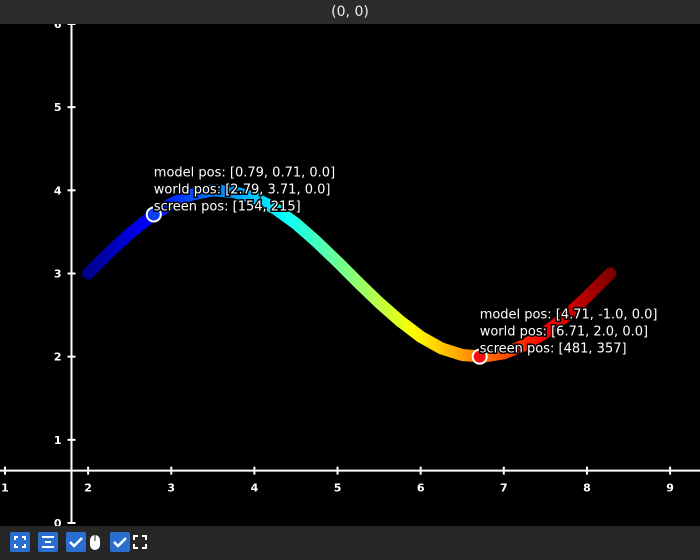 The image size is (700, 560). I want to click on checkbox-zoom, so click(120, 542).